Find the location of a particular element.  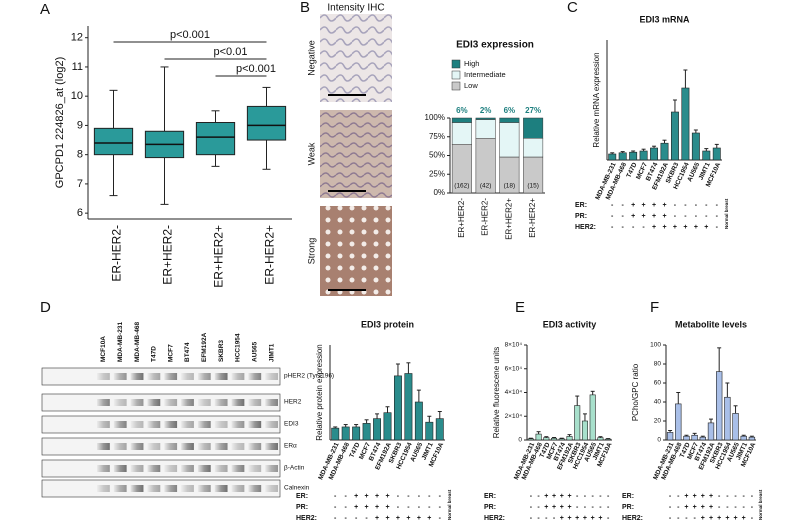

blot-lane-label: SKBR3 is located at coordinates (221, 351).